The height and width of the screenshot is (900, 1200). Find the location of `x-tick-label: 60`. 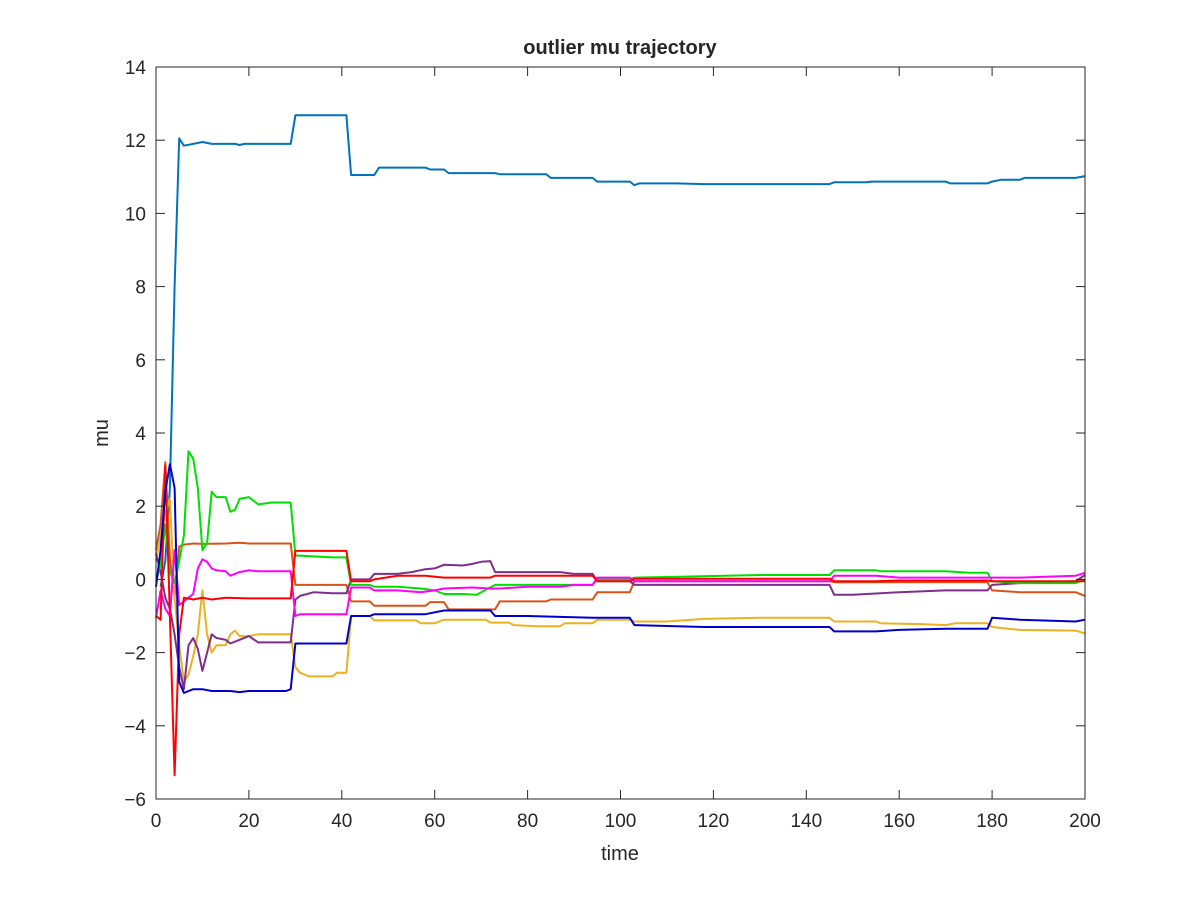

x-tick-label: 60 is located at coordinates (434, 821).